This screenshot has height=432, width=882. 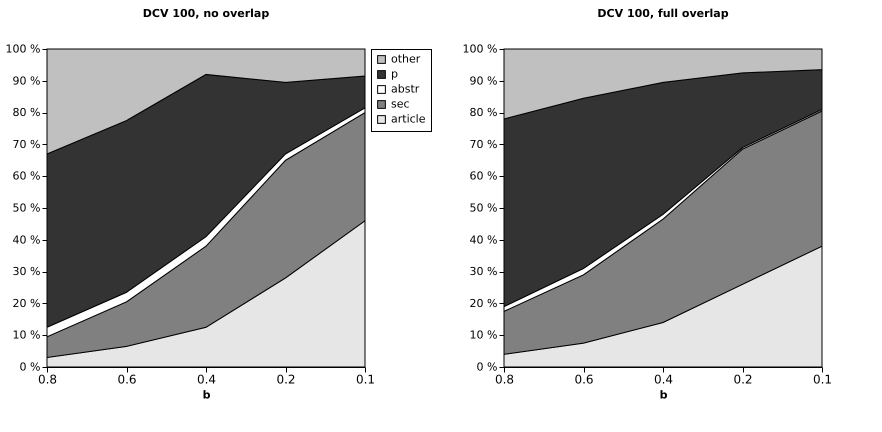 I want to click on chart-title: DCV 100, full overlap, so click(x=663, y=13).